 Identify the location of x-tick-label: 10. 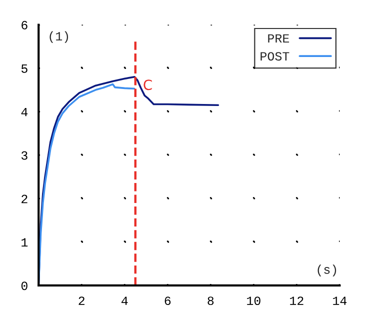
(253, 301).